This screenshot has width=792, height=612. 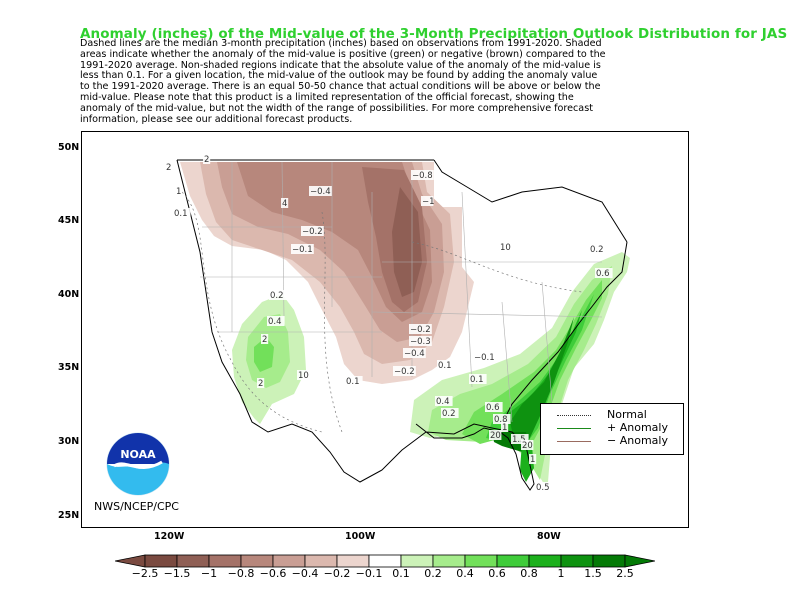 I want to click on contour-label: 10, so click(x=505, y=248).